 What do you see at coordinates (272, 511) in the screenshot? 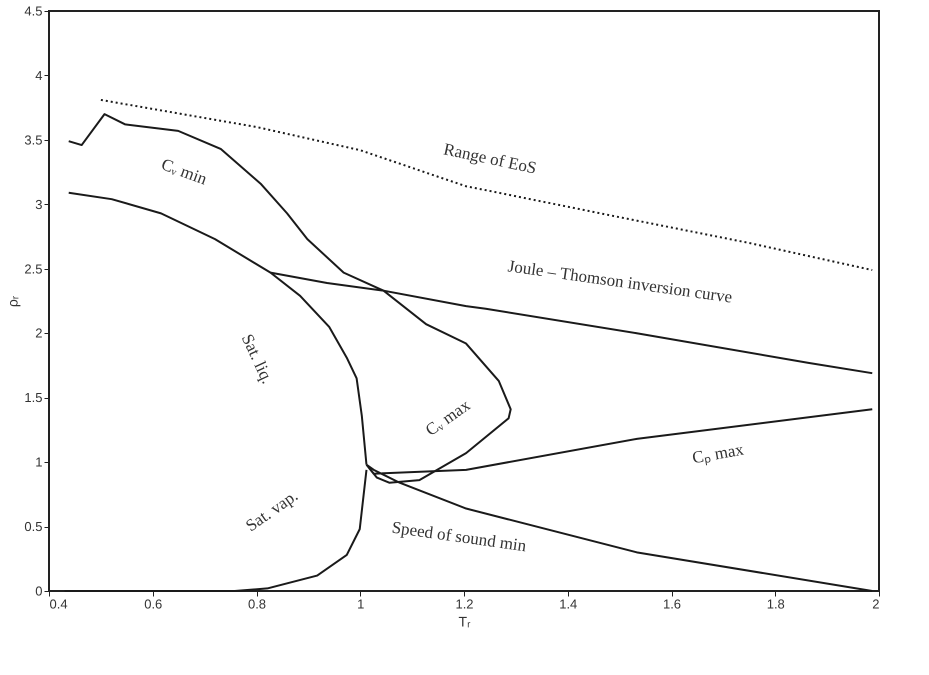
I see `annotation: Sat. vap.` at bounding box center [272, 511].